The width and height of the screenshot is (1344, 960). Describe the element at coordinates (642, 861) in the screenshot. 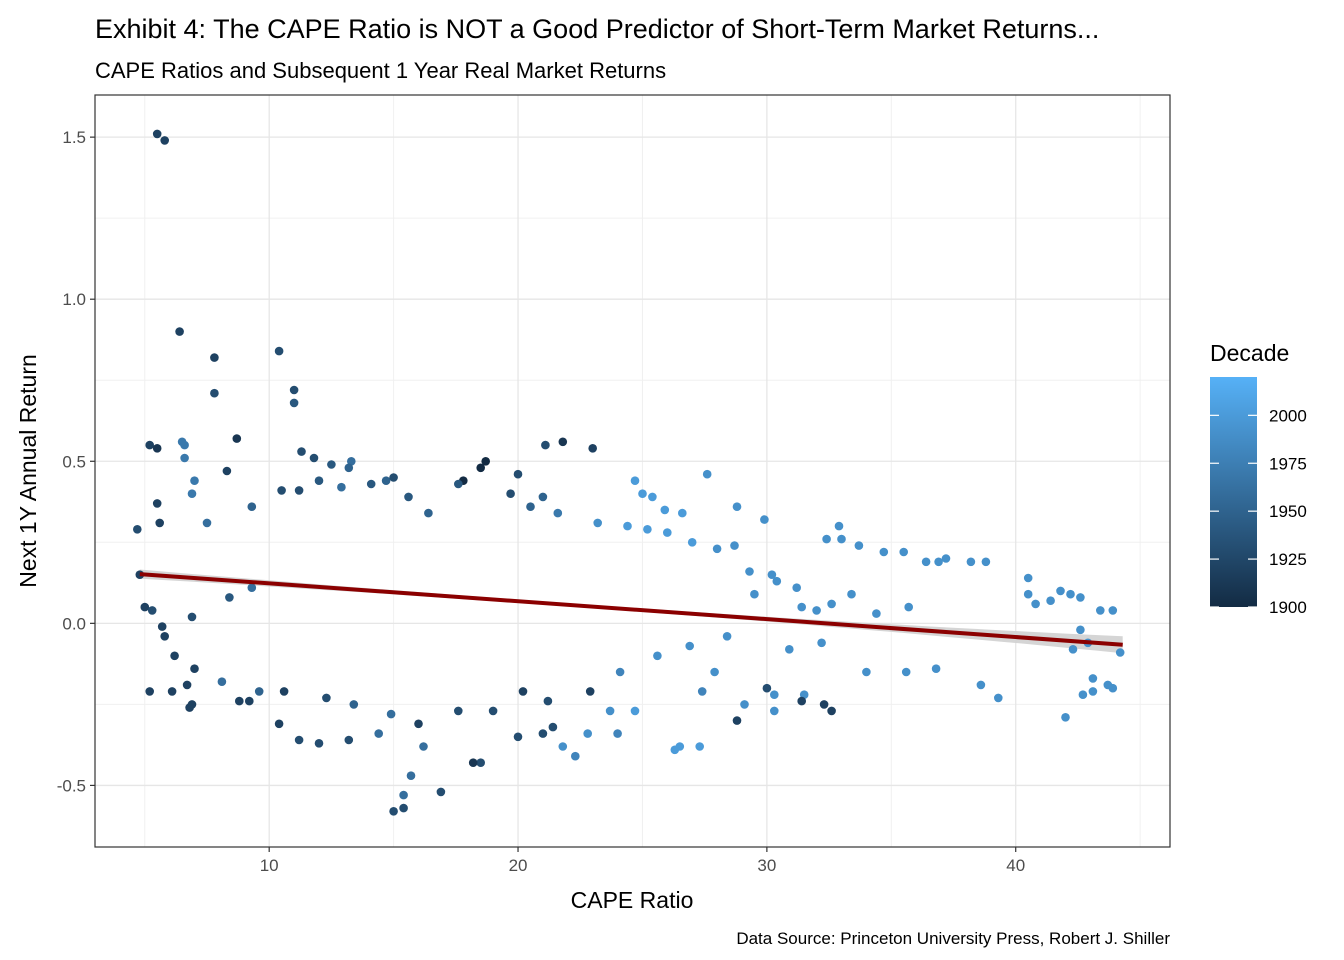

I see `x-axis: 10 20 30 40` at that location.